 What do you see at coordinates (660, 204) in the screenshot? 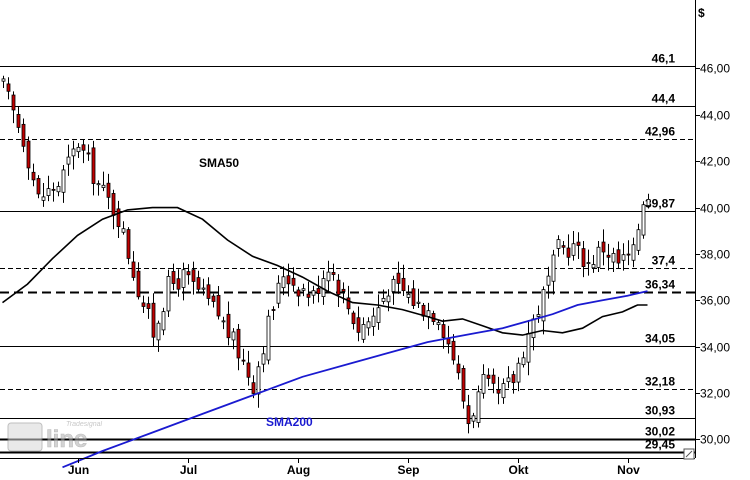
I see `level-label-3: 39,87` at bounding box center [660, 204].